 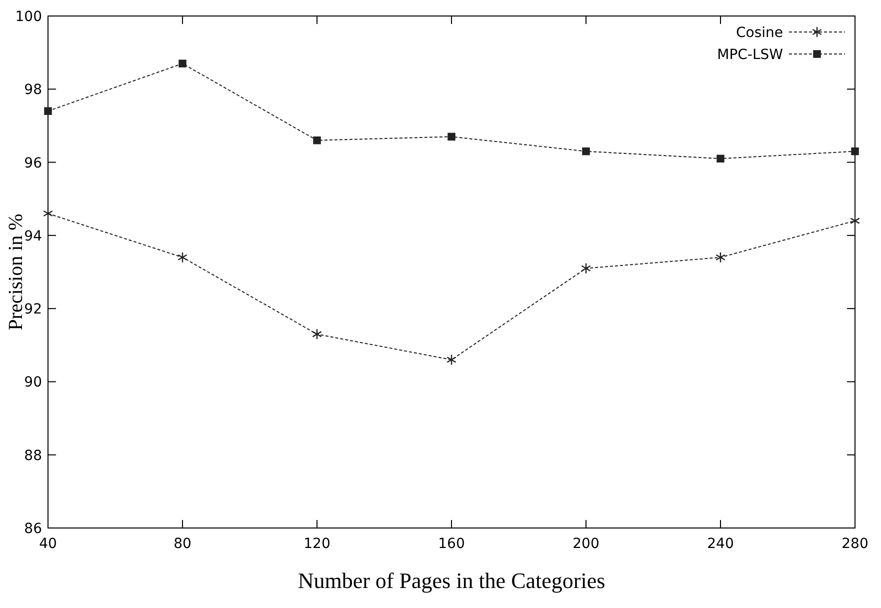 What do you see at coordinates (183, 544) in the screenshot?
I see `x-tick-label: 80` at bounding box center [183, 544].